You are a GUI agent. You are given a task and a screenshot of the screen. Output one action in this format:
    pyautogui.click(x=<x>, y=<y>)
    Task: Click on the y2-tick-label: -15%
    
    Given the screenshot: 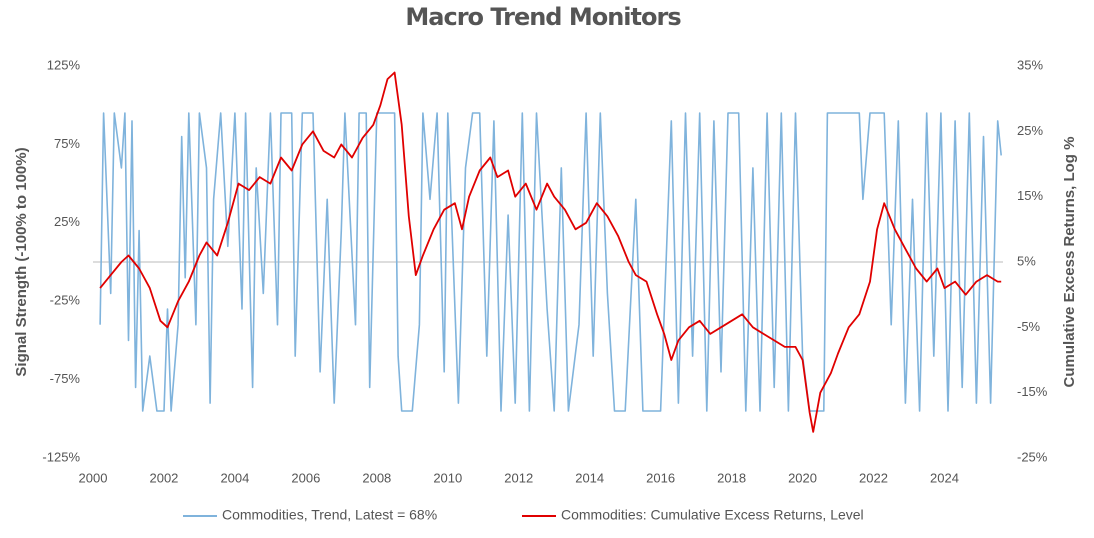 What is the action you would take?
    pyautogui.click(x=1032, y=391)
    